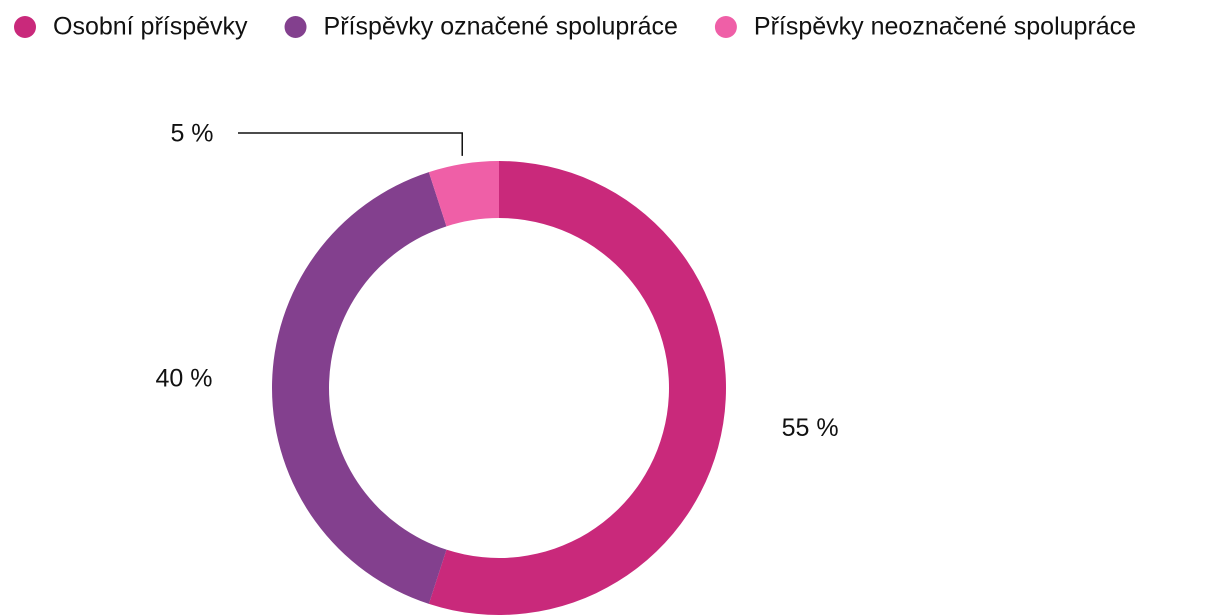 The width and height of the screenshot is (1213, 615). What do you see at coordinates (150, 27) in the screenshot?
I see `legend-label: Osobní příspěvky` at bounding box center [150, 27].